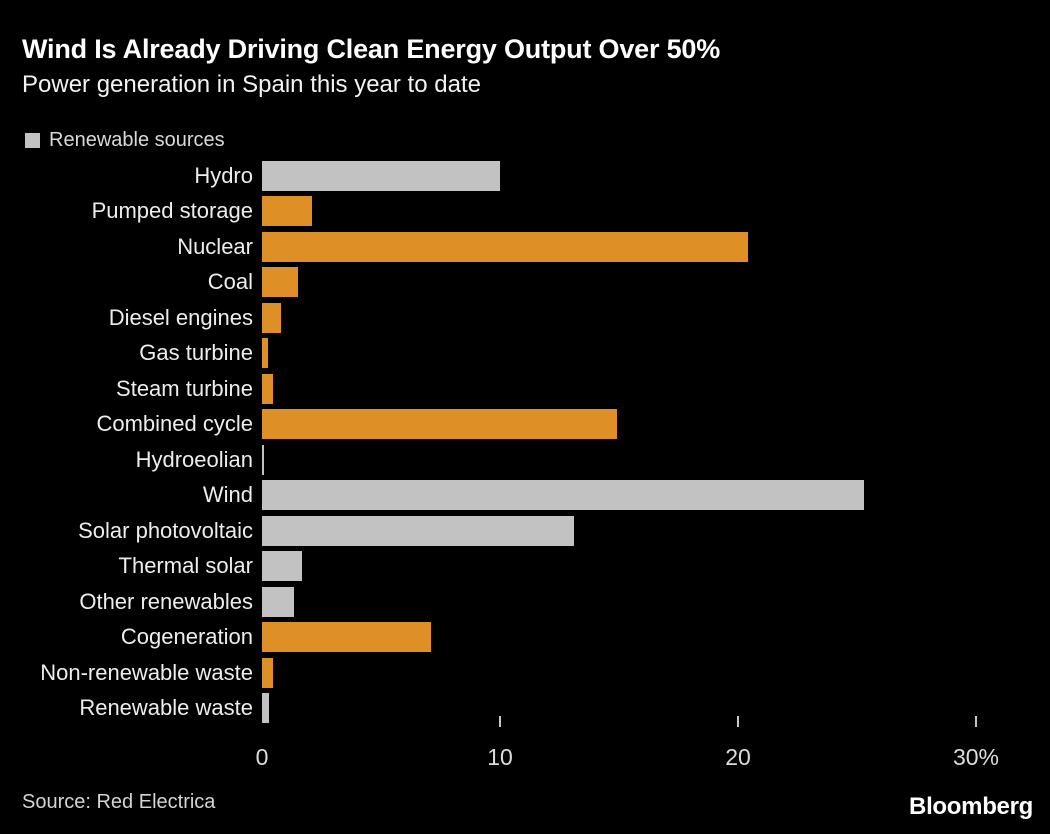 The image size is (1050, 834). I want to click on bar-row: Coal, so click(525, 283).